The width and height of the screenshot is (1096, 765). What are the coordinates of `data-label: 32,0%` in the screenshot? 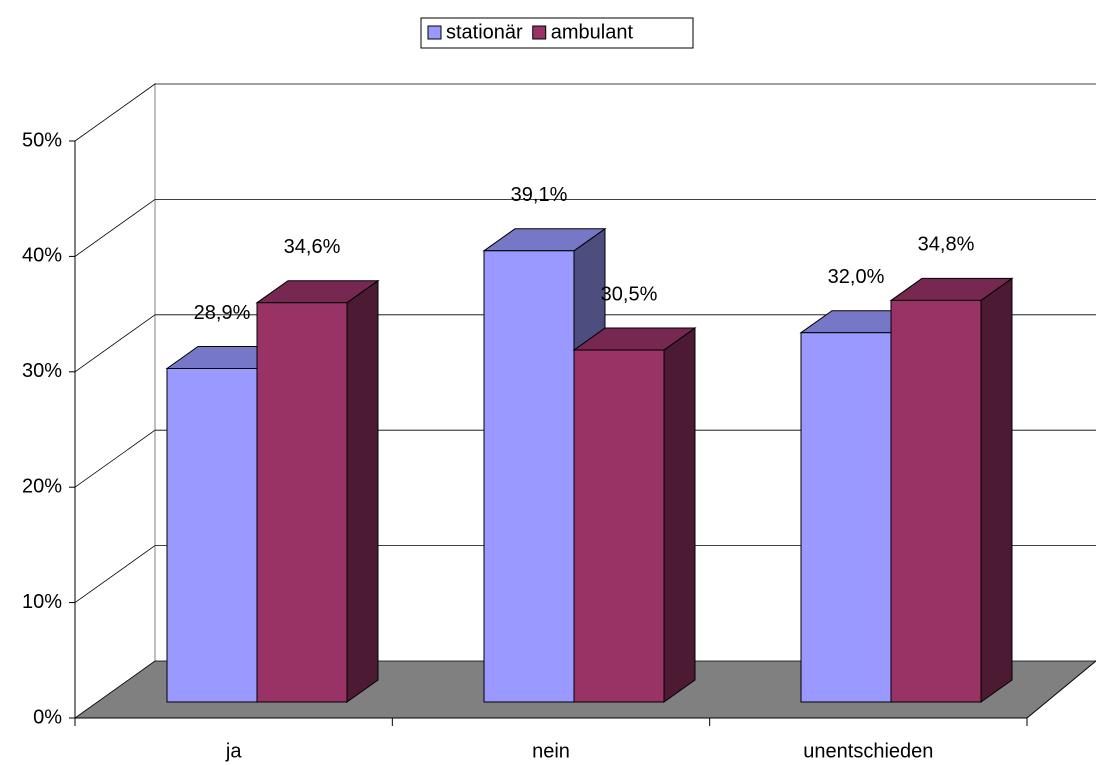 It's located at (856, 277).